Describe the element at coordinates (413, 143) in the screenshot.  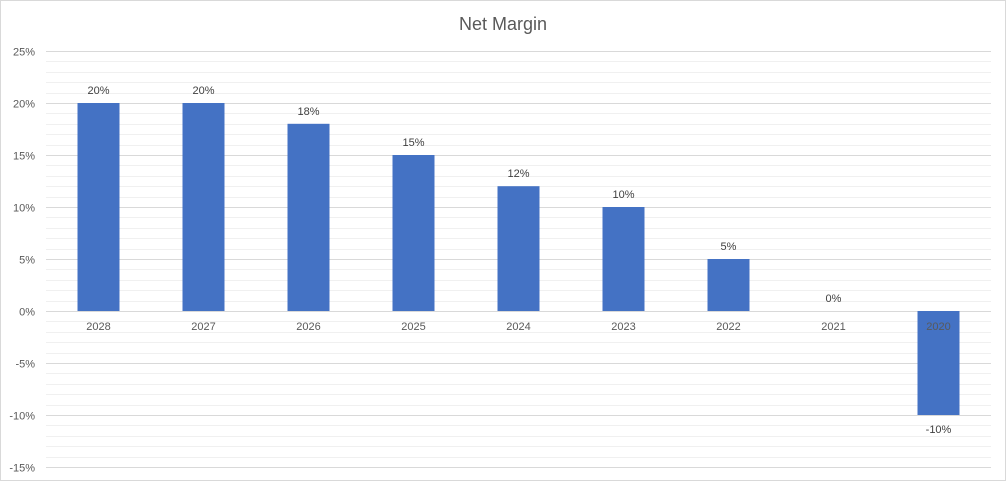
I see `data-label: 15%` at that location.